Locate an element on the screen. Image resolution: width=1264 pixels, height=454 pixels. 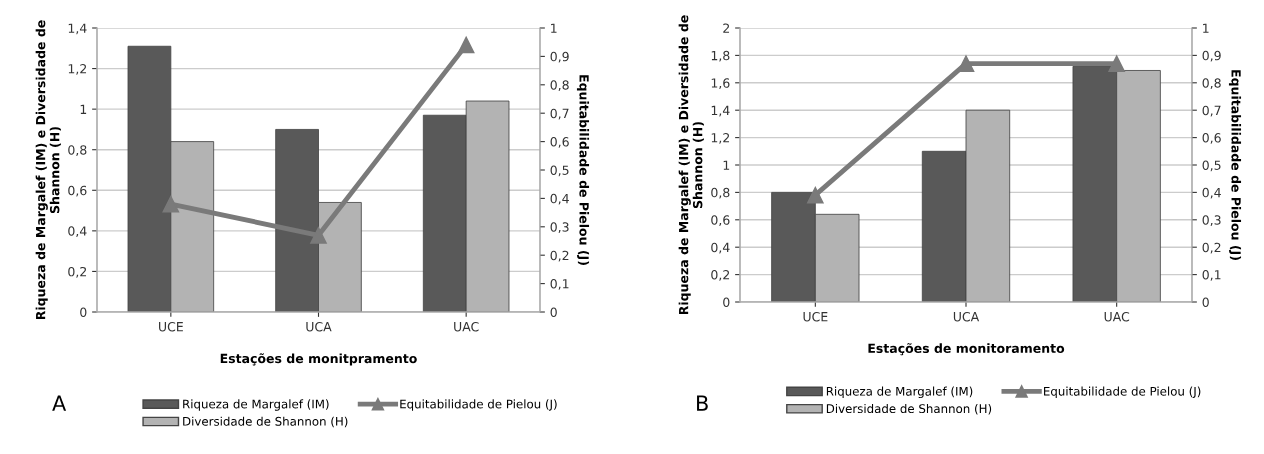
x-axis-title: Estações de monitoramento is located at coordinates (966, 349).